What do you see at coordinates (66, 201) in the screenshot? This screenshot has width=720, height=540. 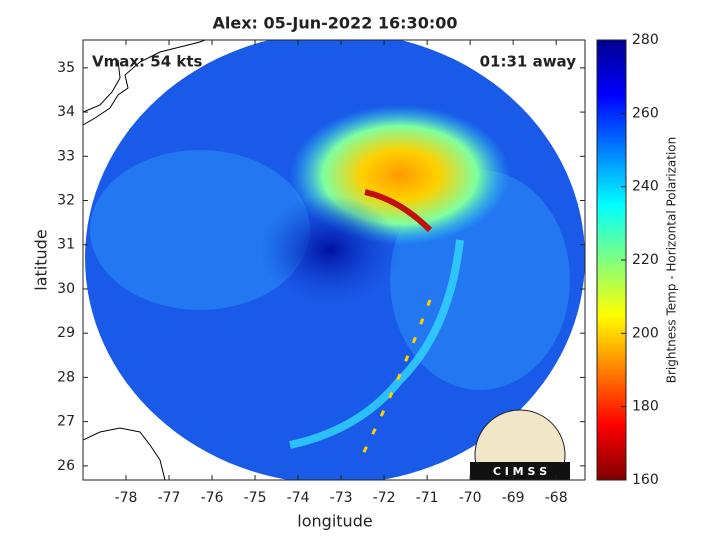 I see `y-tick-label: 32` at bounding box center [66, 201].